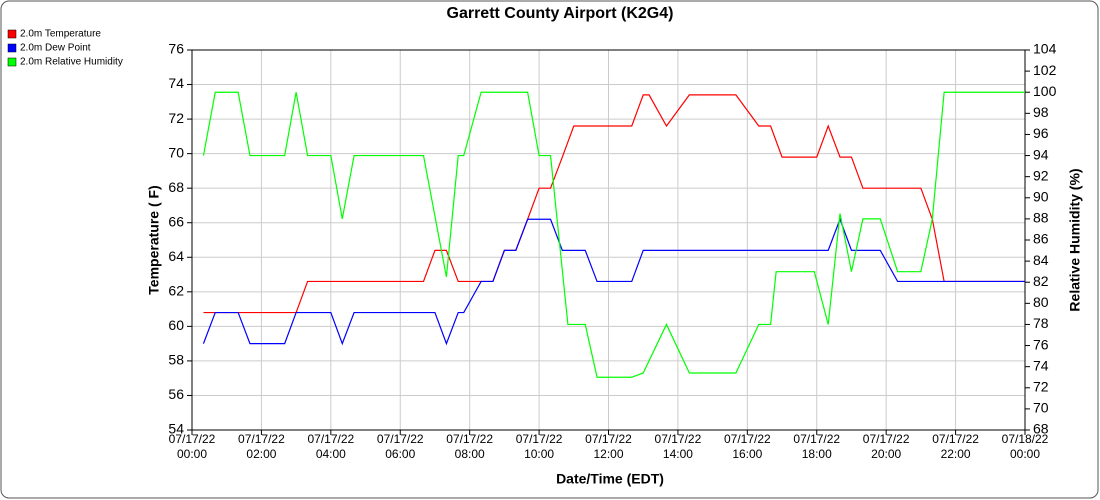 The width and height of the screenshot is (1100, 500). What do you see at coordinates (176, 360) in the screenshot?
I see `y-tick-label: 58` at bounding box center [176, 360].